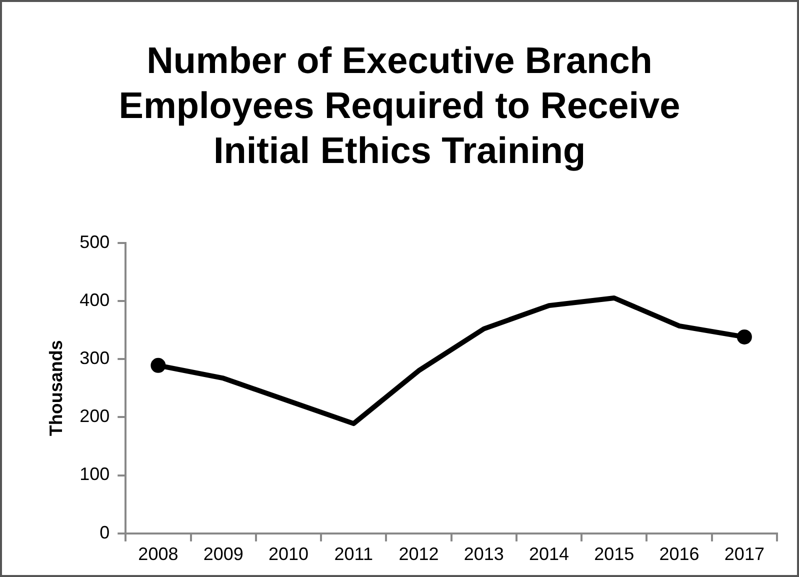 The height and width of the screenshot is (577, 799). I want to click on x-tick-label: 2010, so click(288, 554).